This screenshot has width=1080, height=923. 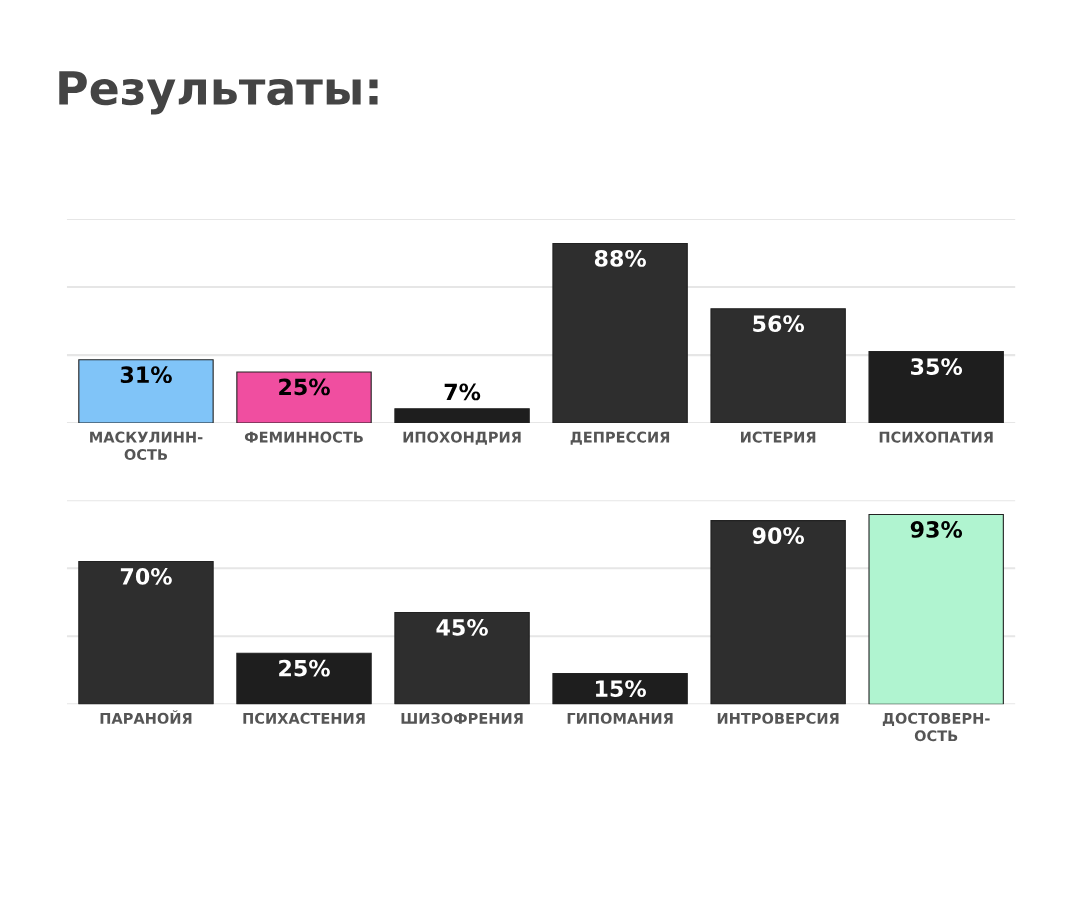 I want to click on data-label: 93%, so click(x=936, y=529).